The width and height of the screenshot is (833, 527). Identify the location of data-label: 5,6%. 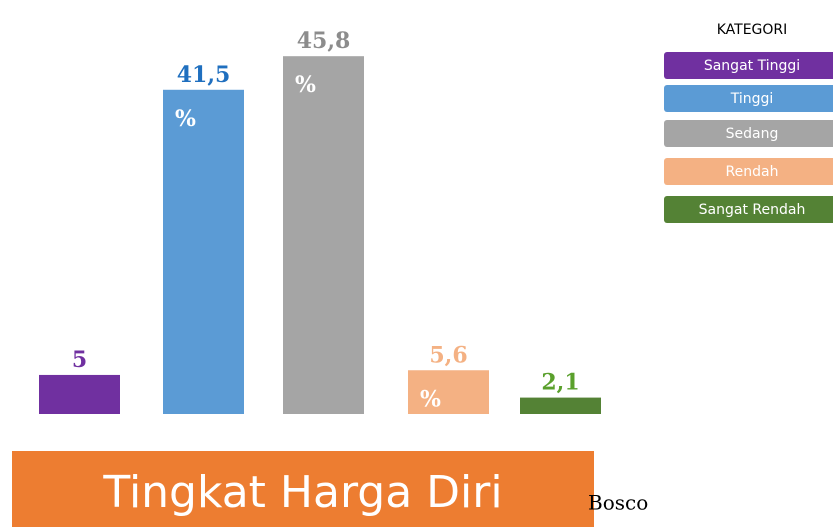
(444, 377).